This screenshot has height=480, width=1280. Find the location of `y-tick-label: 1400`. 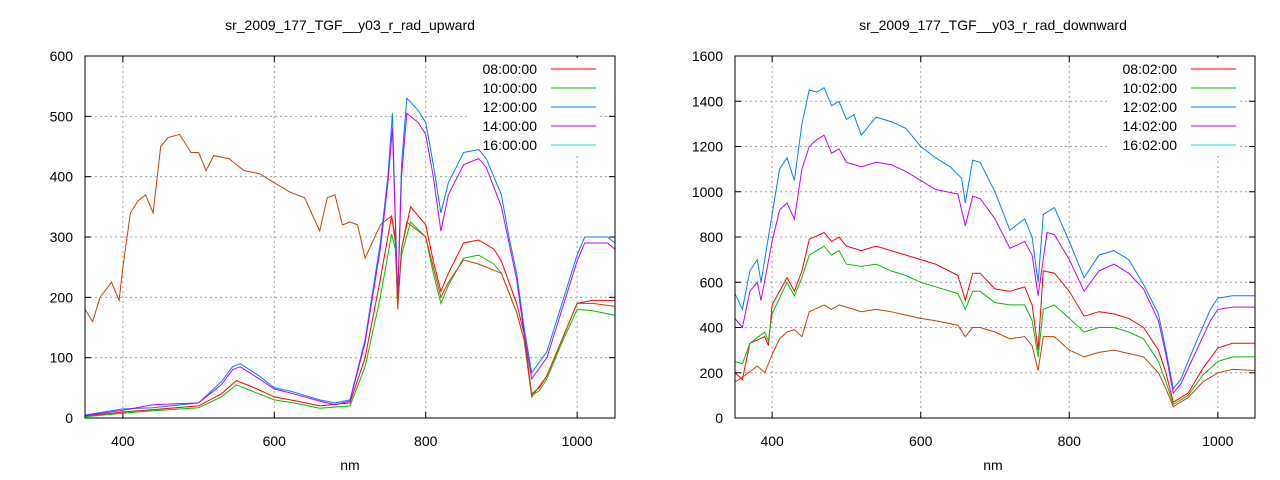

y-tick-label: 1400 is located at coordinates (707, 101).